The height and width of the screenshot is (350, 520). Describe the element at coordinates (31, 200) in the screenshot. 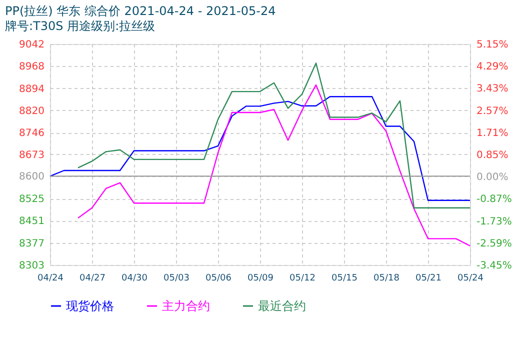

I see `y-tick-label: 8525` at that location.